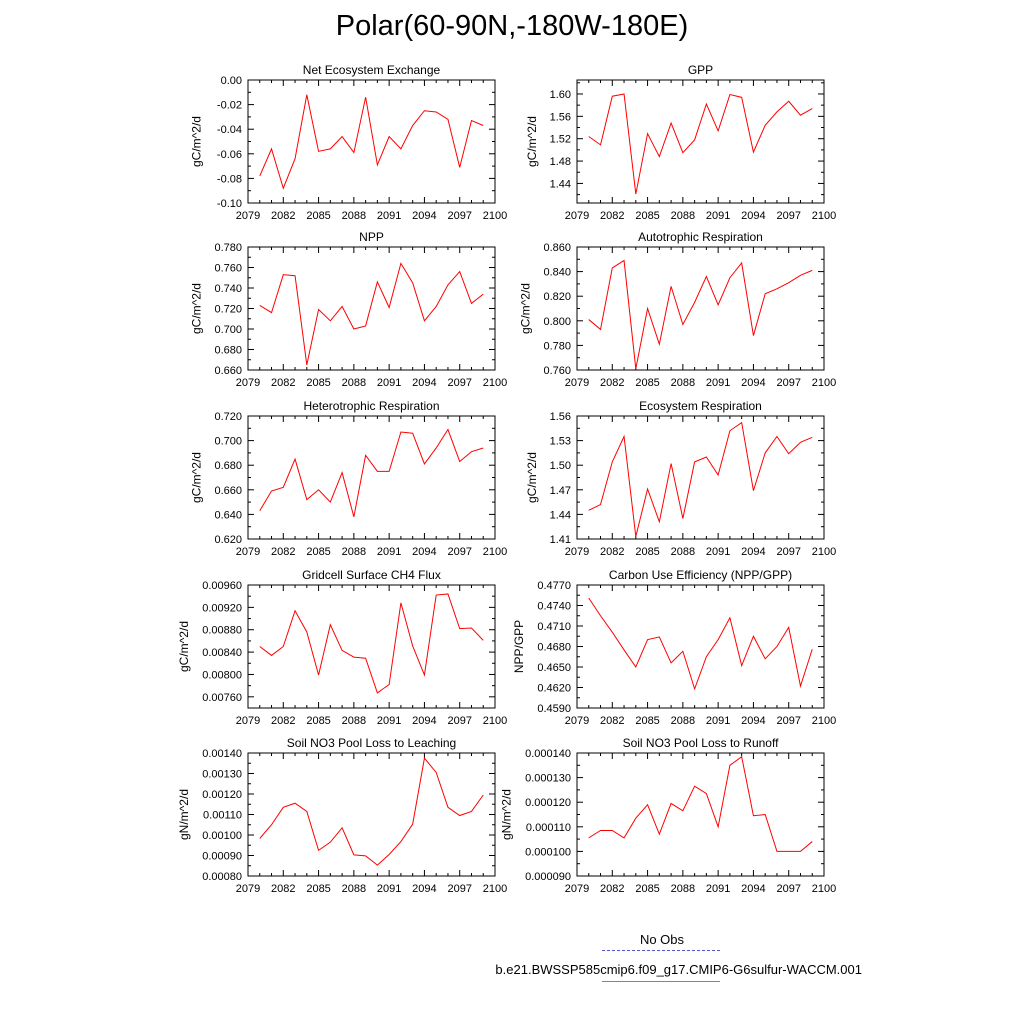 This screenshot has width=1024, height=1024. Describe the element at coordinates (228, 491) in the screenshot. I see `y-tick-label: 0.660` at that location.